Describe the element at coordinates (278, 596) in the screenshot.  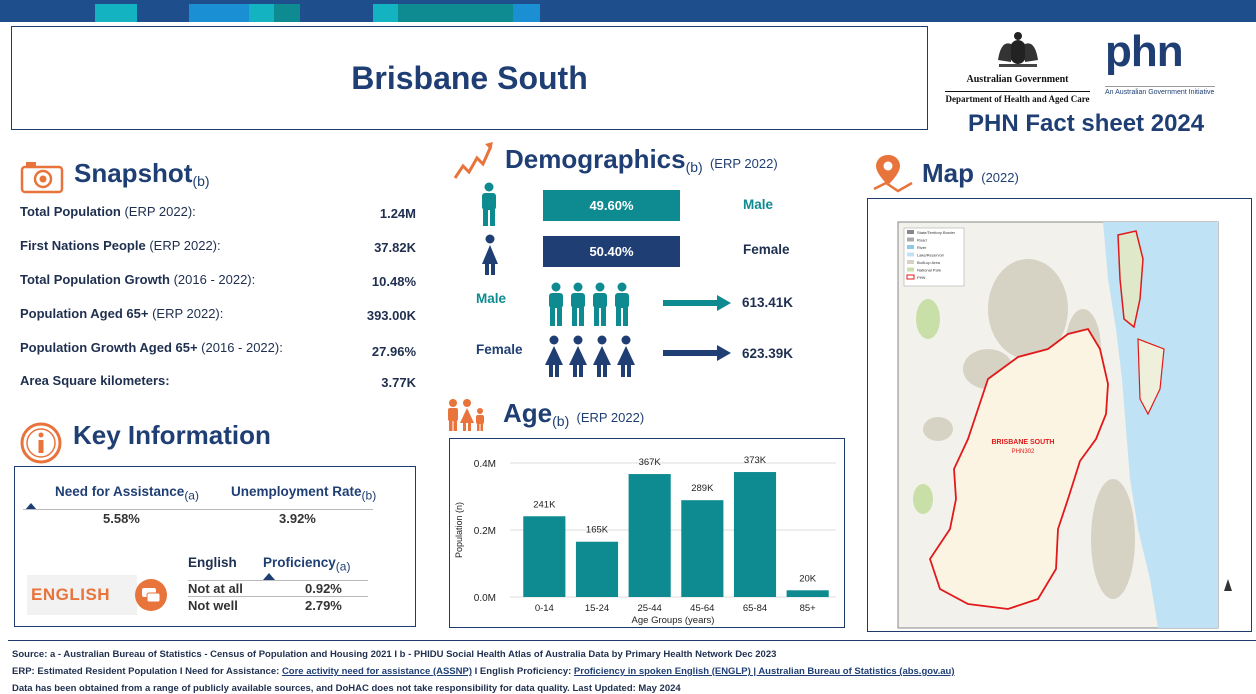
I see `divider` at that location.